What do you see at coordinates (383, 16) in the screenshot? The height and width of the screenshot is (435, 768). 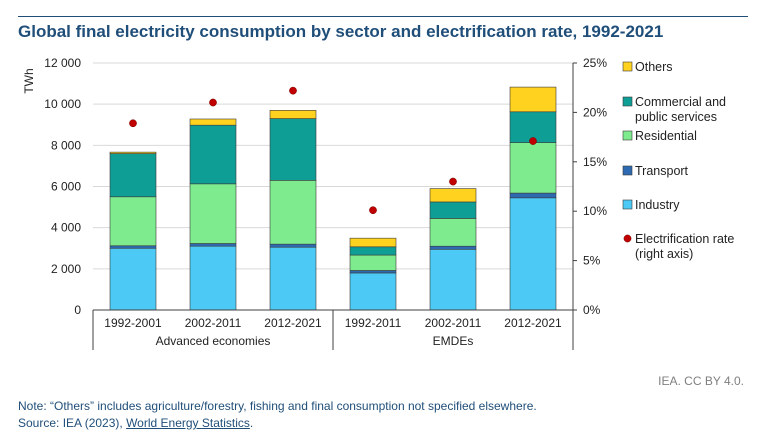 I see `top-rule` at bounding box center [383, 16].